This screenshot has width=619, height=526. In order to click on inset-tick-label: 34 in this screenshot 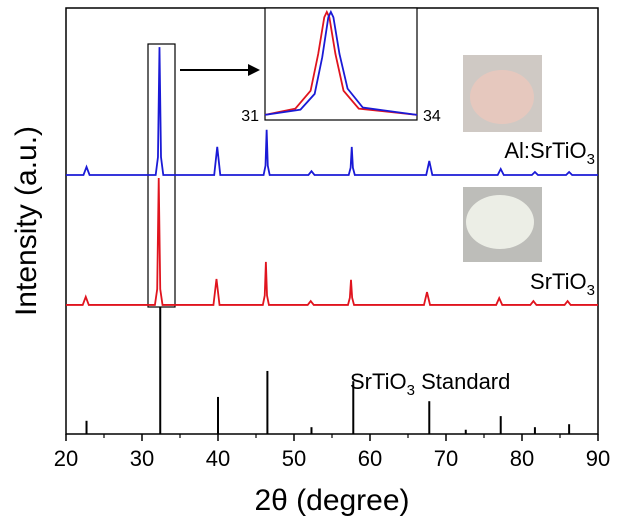, I will do `click(432, 116)`.